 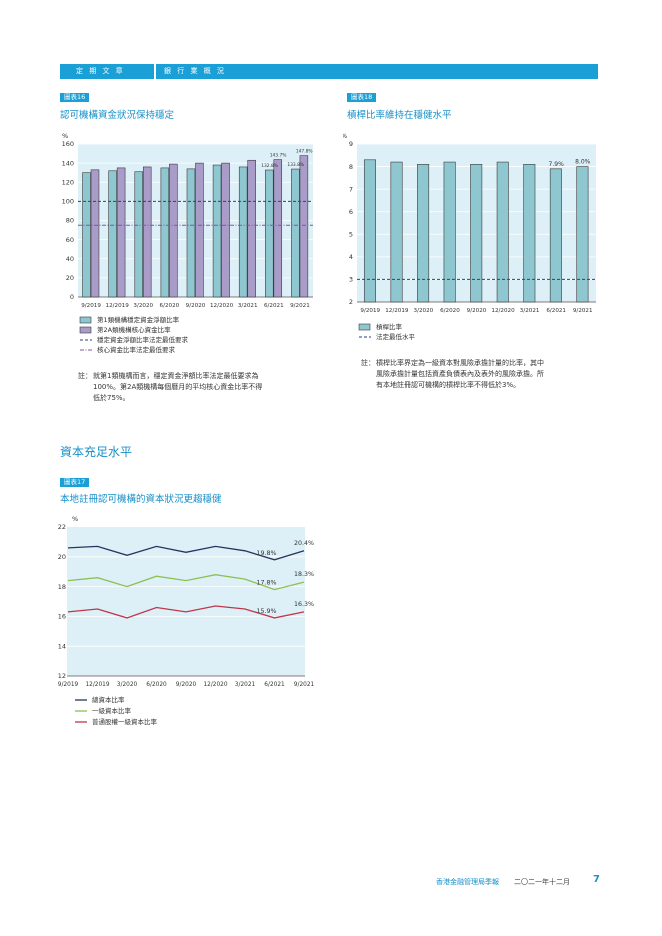 What do you see at coordinates (557, 164) in the screenshot?
I see `data-label: 7.9%` at bounding box center [557, 164].